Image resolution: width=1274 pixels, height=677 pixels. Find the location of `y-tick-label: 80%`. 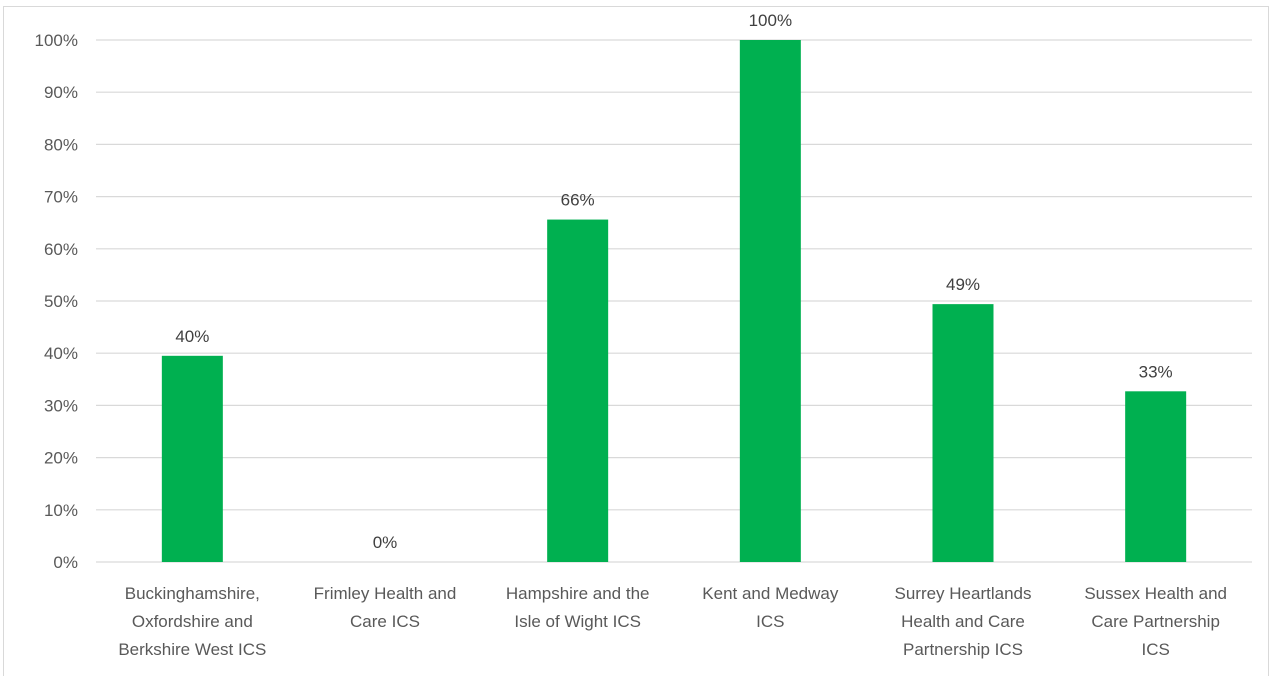

y-tick-label: 80% is located at coordinates (61, 144).